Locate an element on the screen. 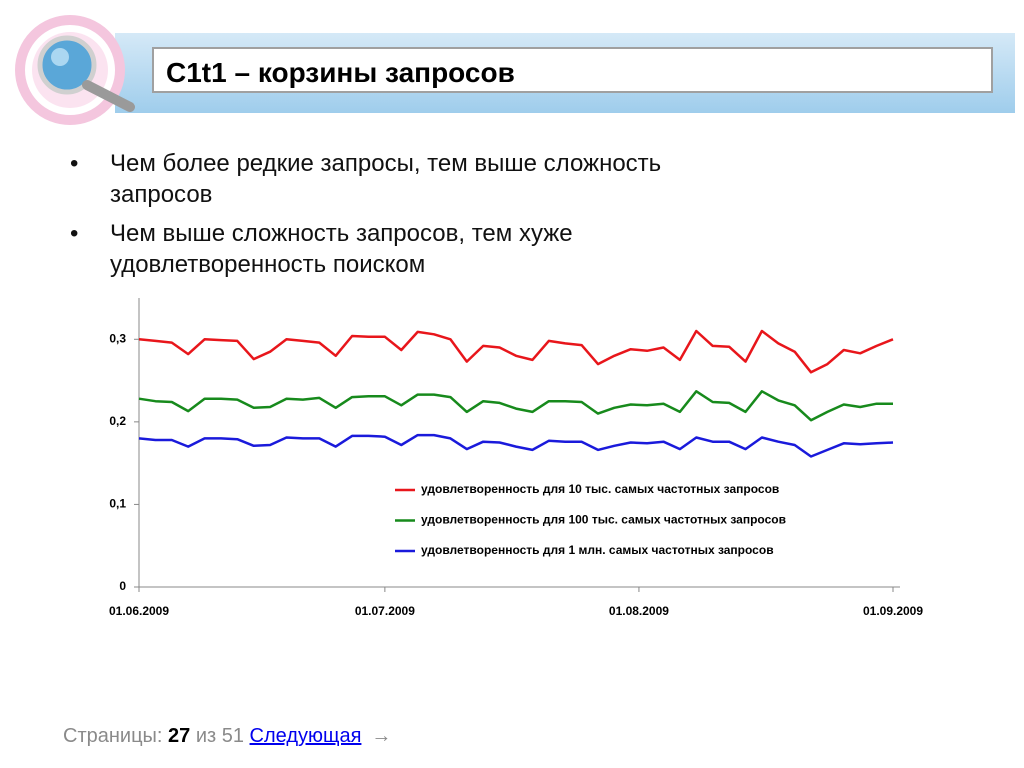  arrow: → is located at coordinates (381, 736).